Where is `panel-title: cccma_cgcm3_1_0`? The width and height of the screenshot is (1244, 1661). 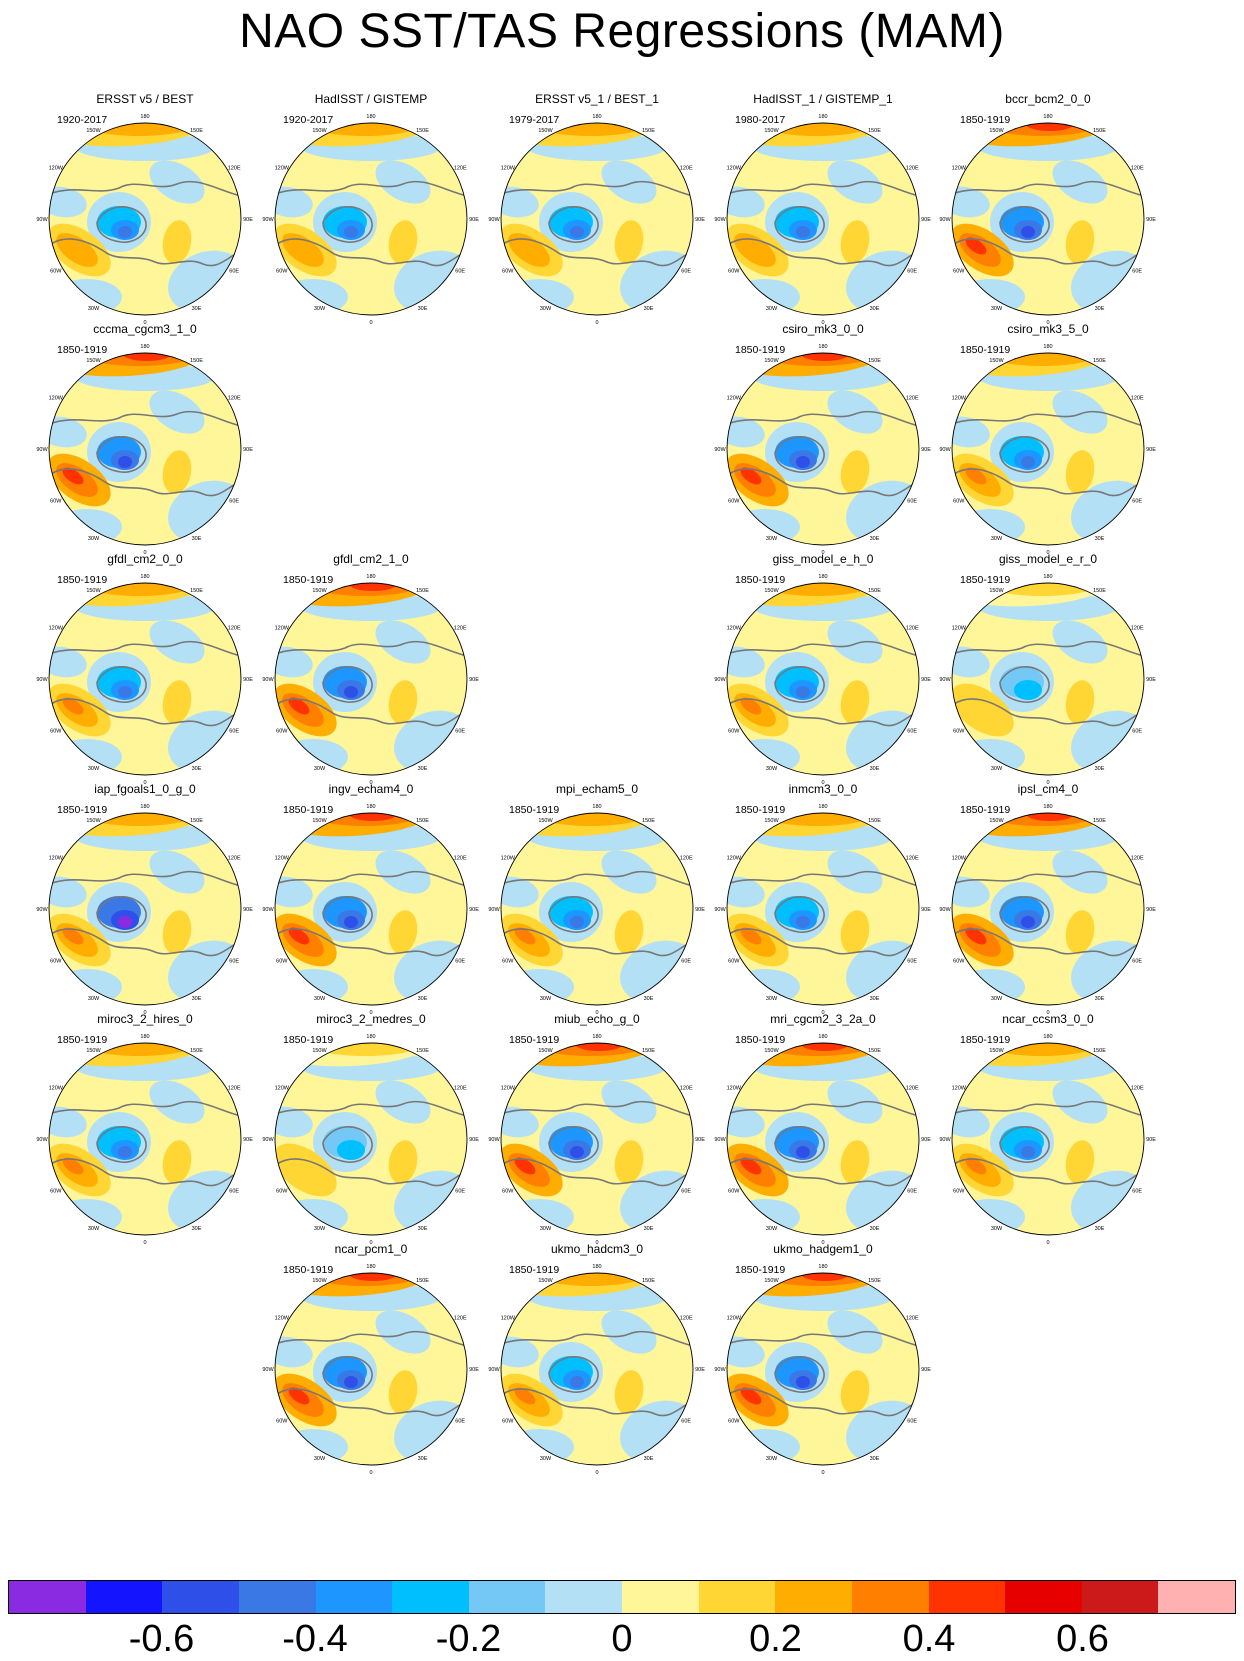 panel-title: cccma_cgcm3_1_0 is located at coordinates (145, 329).